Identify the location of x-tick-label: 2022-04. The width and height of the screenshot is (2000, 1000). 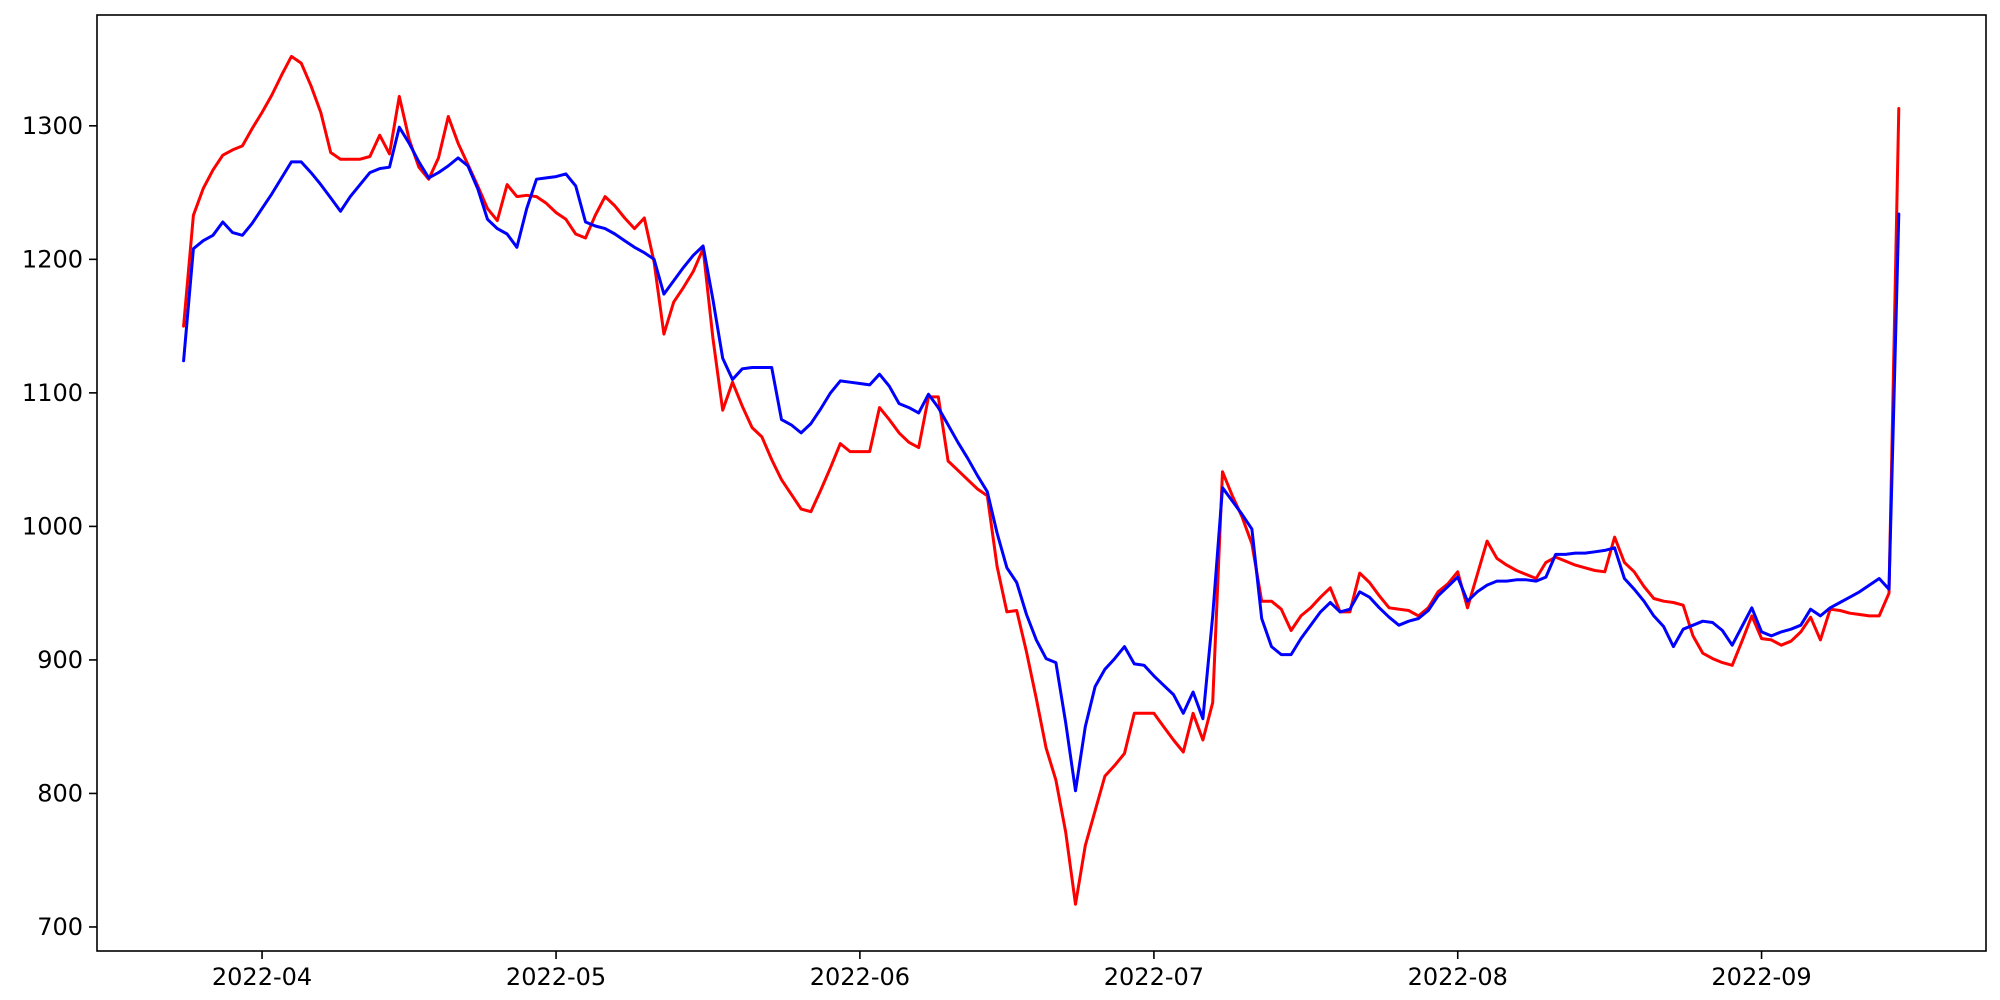
(262, 977).